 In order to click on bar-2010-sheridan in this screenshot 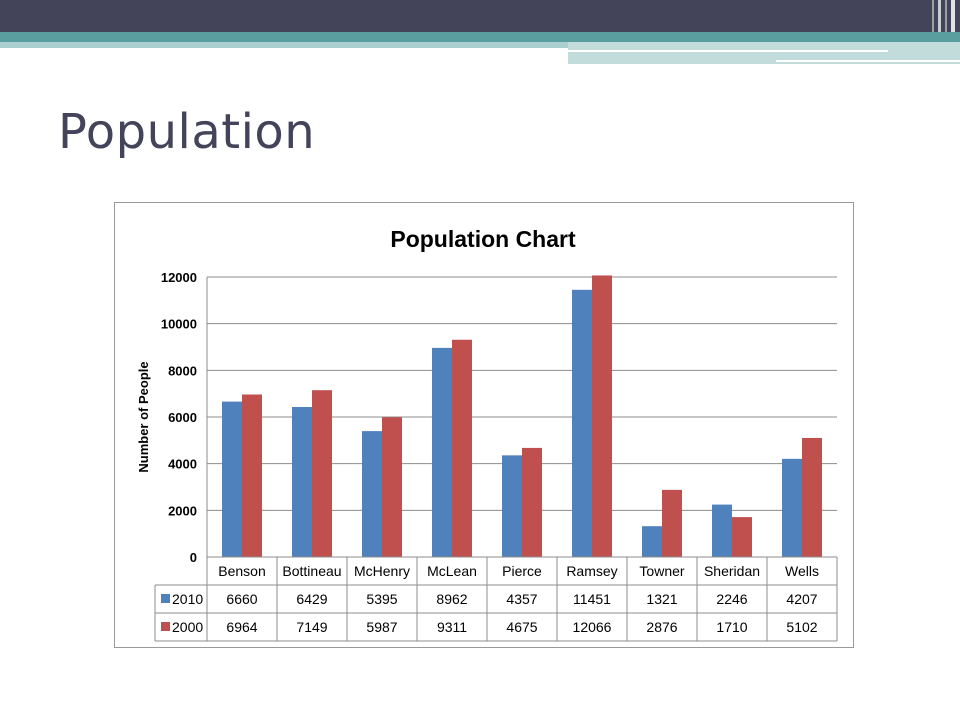, I will do `click(722, 530)`.